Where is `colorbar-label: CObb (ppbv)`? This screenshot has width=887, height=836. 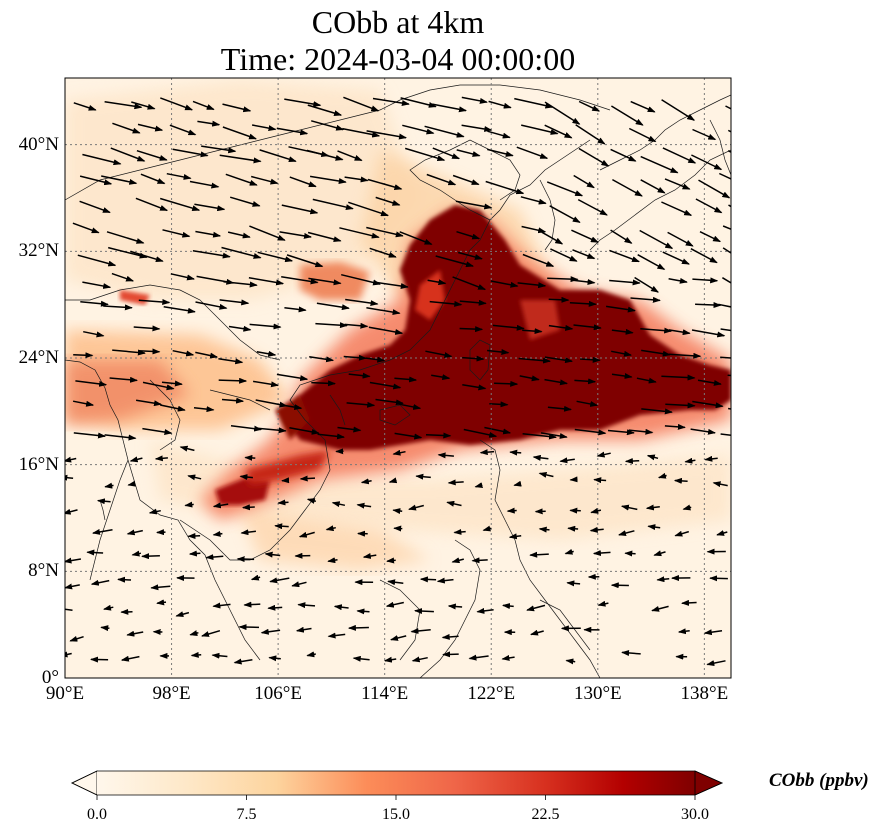
colorbar-label: CObb (ppbv) is located at coordinates (819, 780).